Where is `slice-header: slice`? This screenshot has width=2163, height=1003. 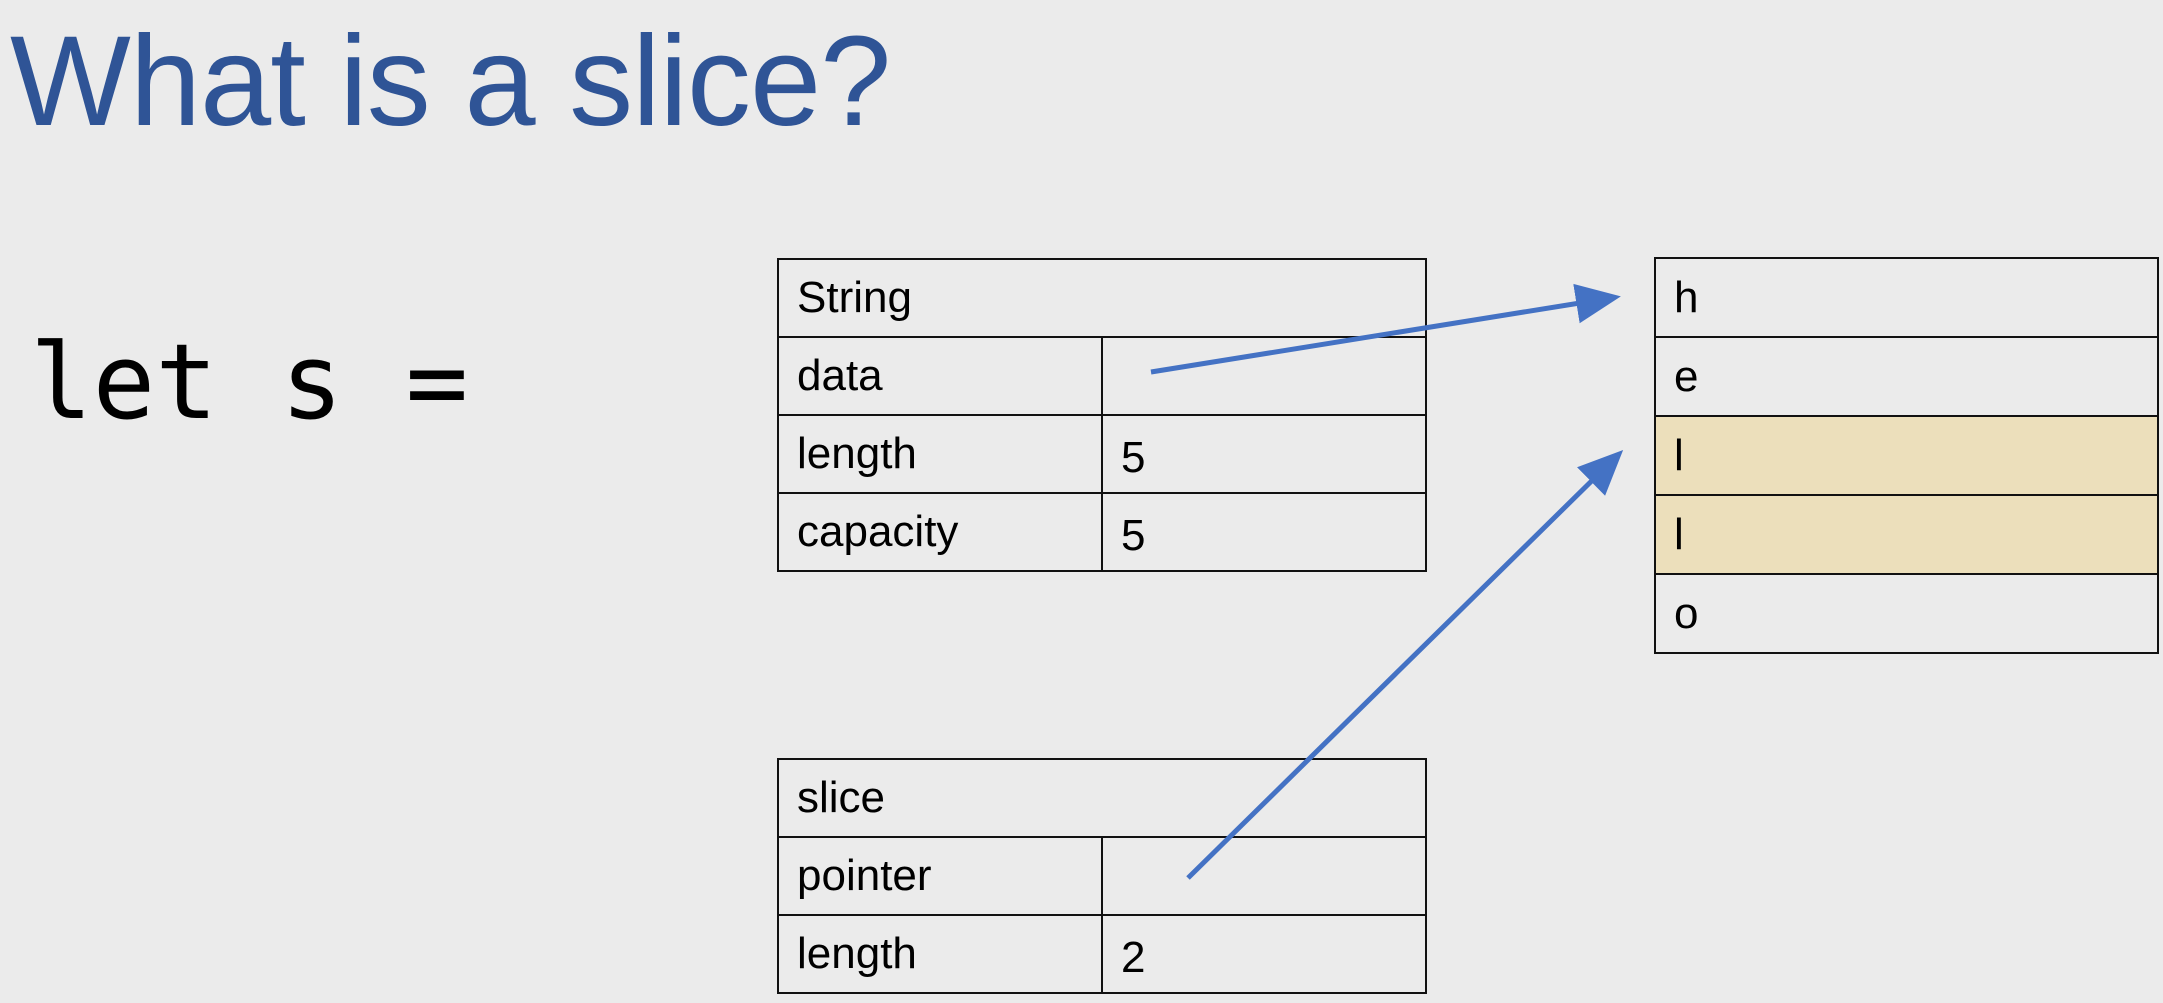
slice-header: slice is located at coordinates (1102, 798).